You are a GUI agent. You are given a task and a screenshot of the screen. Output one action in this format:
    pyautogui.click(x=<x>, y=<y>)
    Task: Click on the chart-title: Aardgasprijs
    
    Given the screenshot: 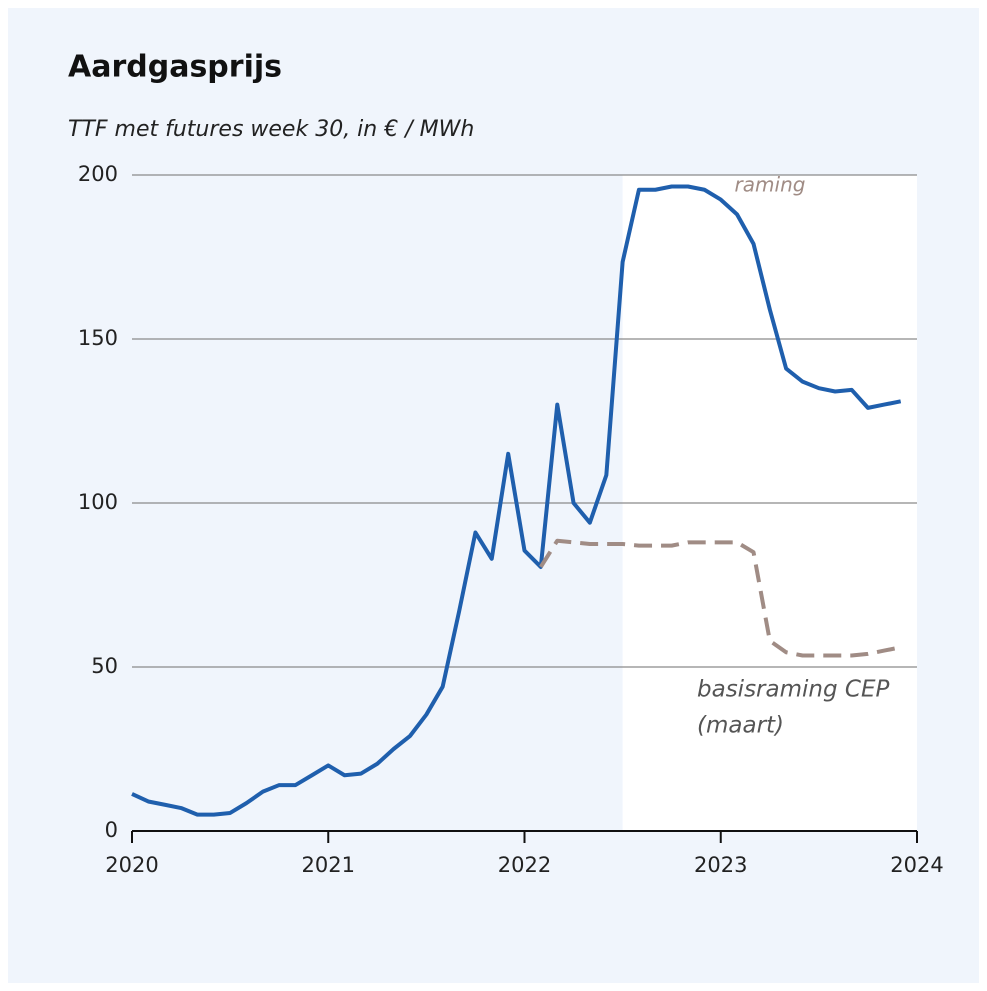 What is the action you would take?
    pyautogui.click(x=175, y=67)
    